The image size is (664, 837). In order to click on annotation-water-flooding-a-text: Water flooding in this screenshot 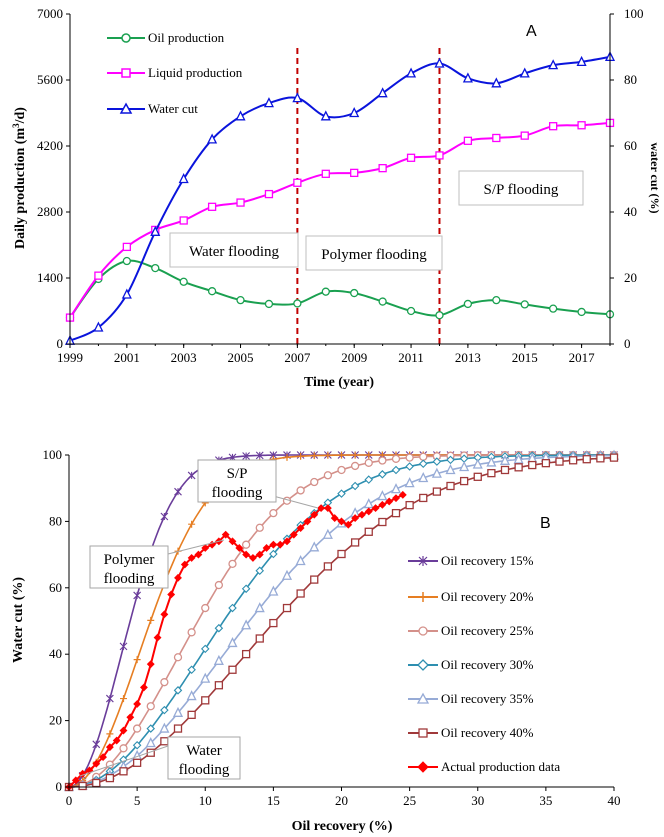, I will do `click(234, 252)`.